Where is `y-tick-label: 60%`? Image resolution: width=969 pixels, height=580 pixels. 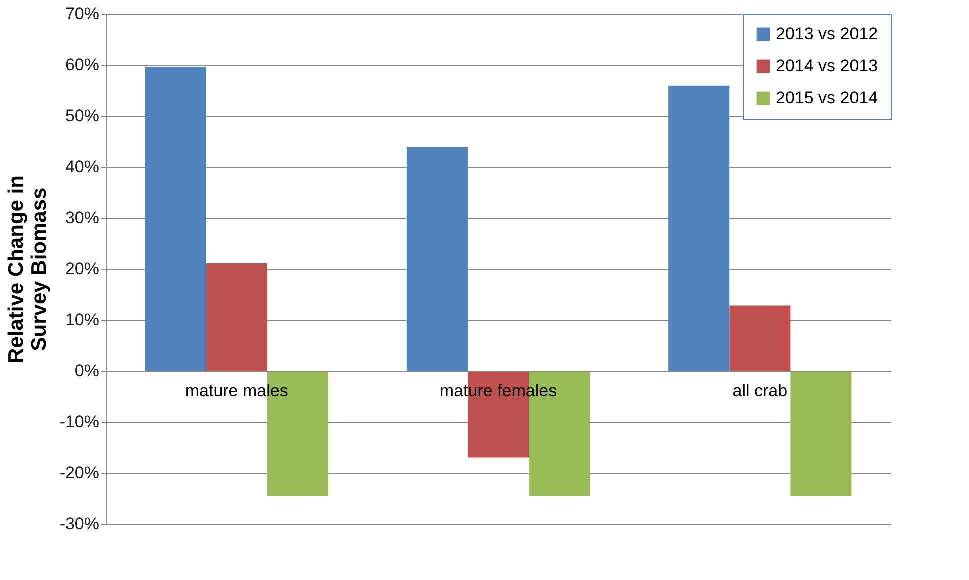 y-tick-label: 60% is located at coordinates (82, 65).